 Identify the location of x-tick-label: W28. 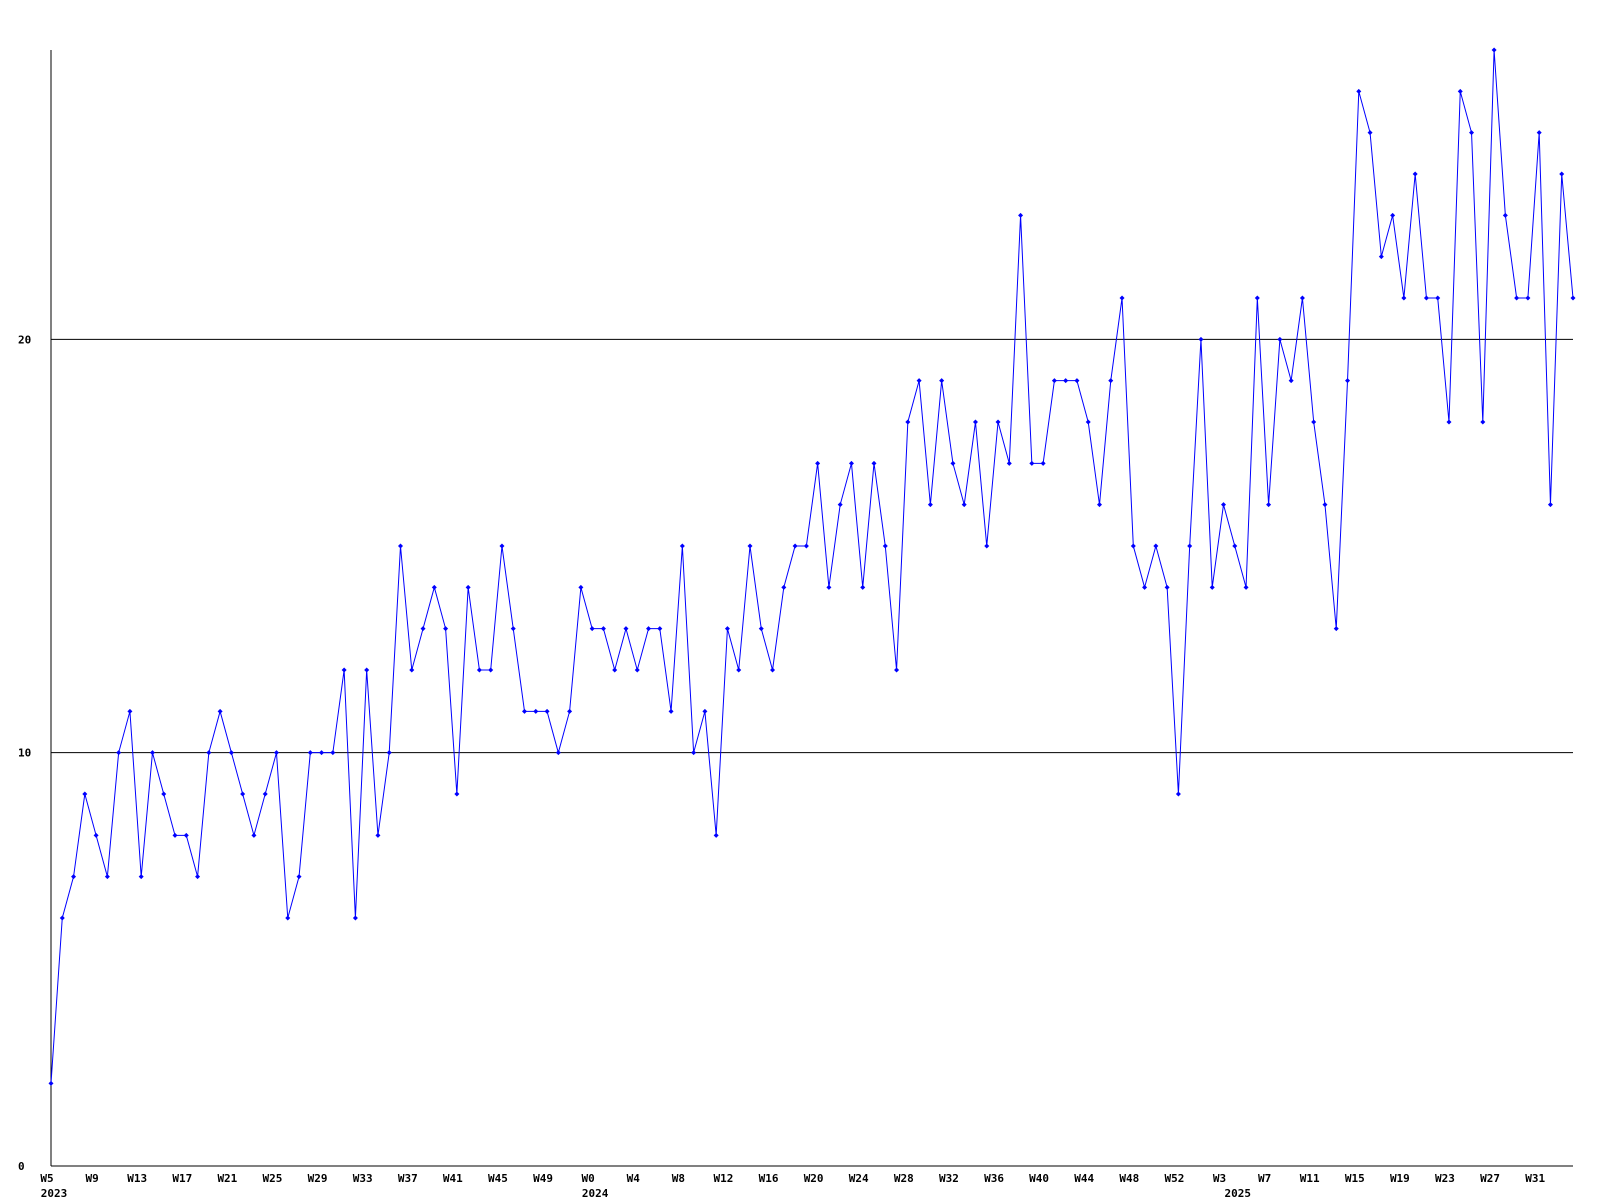
(904, 1178).